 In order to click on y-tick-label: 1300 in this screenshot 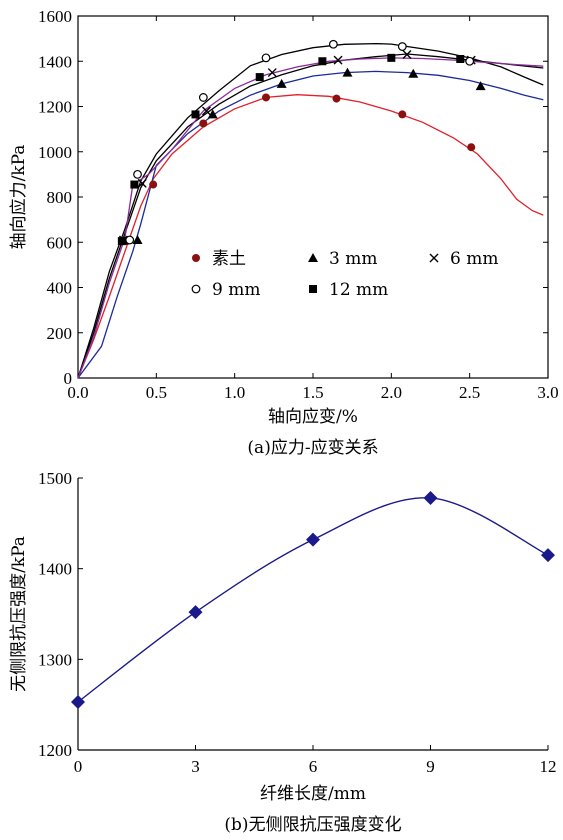, I will do `click(55, 659)`.